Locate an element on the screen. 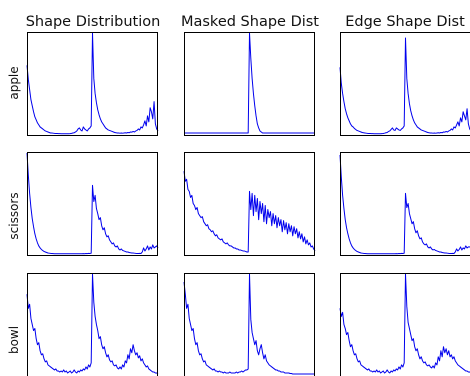 Image resolution: width=470 pixels, height=376 pixels. panel-scissors-edge-shape-dist is located at coordinates (404, 204).